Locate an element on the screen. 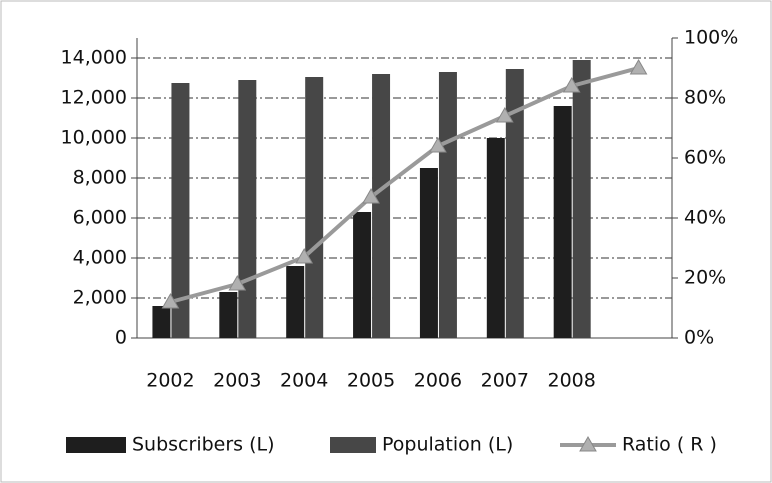  y-tick-label: 2,000 is located at coordinates (100, 298).